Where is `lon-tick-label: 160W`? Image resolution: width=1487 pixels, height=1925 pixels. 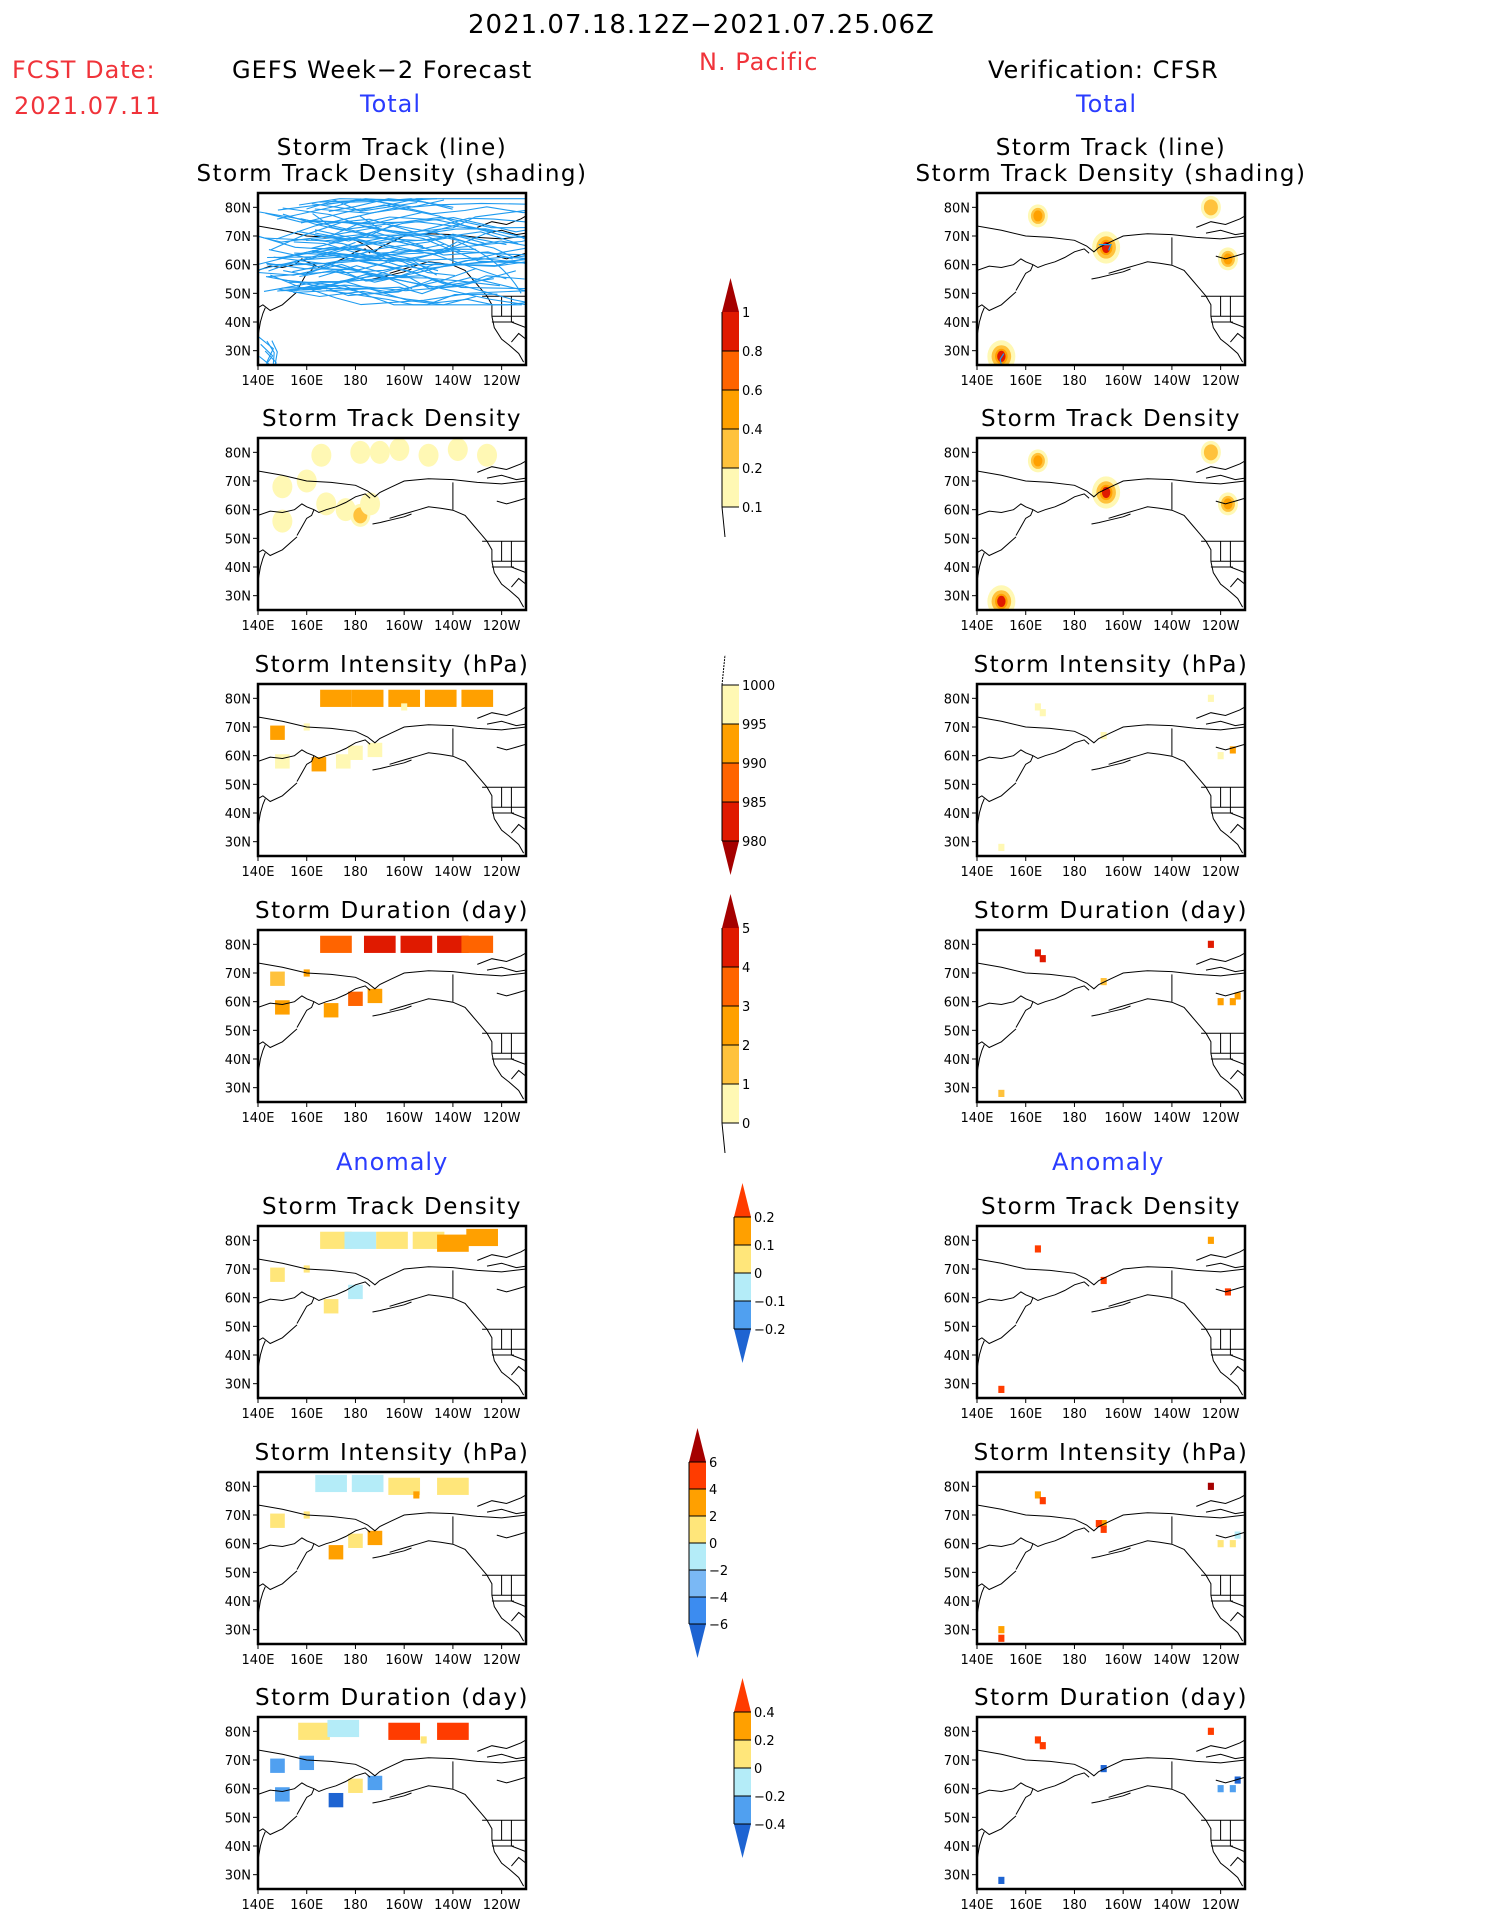
lon-tick-label: 160W is located at coordinates (404, 1660).